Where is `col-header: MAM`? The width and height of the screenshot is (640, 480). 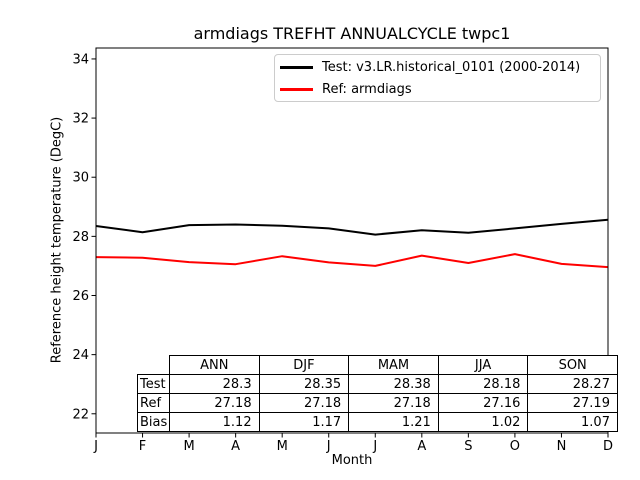
col-header: MAM is located at coordinates (393, 365).